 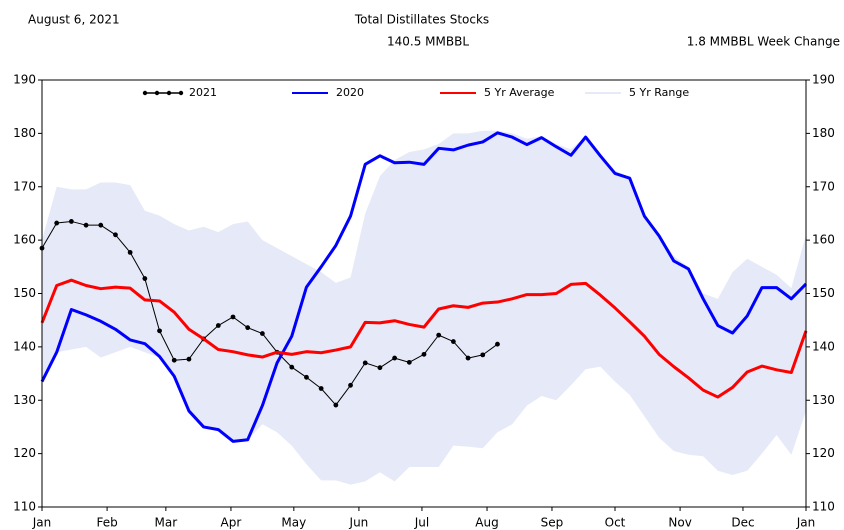 What do you see at coordinates (421, 523) in the screenshot?
I see `x-tick-label: Jul` at bounding box center [421, 523].